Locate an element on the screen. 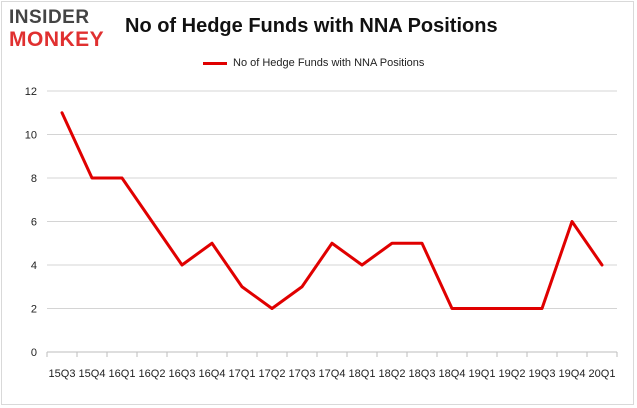  x-tick-label: 15Q3 is located at coordinates (62, 374).